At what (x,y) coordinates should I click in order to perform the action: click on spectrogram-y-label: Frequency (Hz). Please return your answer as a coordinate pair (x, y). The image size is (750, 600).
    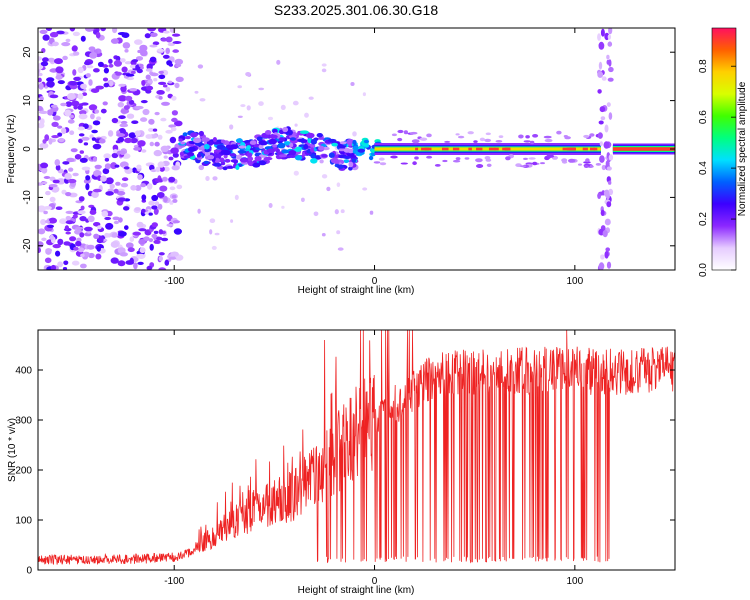
    Looking at the image, I should click on (11, 149).